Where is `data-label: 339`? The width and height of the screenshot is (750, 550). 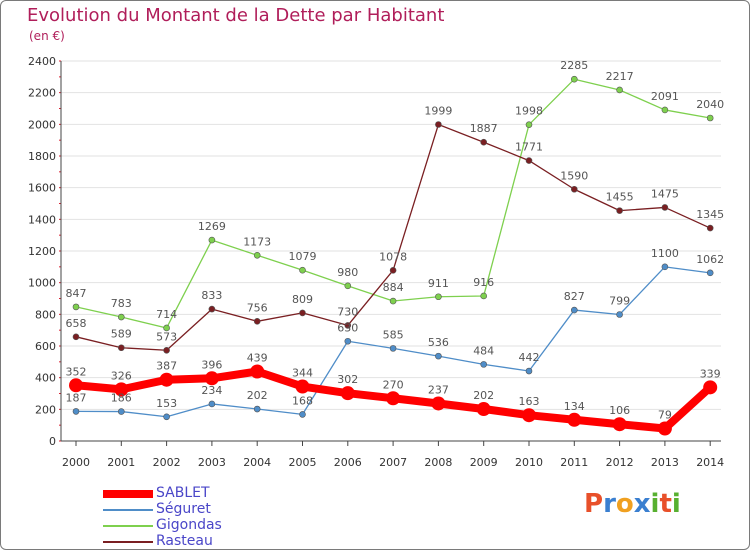
data-label: 339 is located at coordinates (710, 373).